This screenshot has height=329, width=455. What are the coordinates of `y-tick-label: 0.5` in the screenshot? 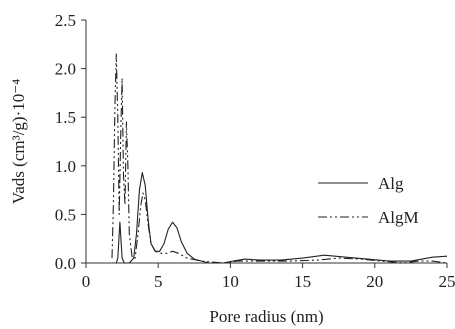 It's located at (65, 214).